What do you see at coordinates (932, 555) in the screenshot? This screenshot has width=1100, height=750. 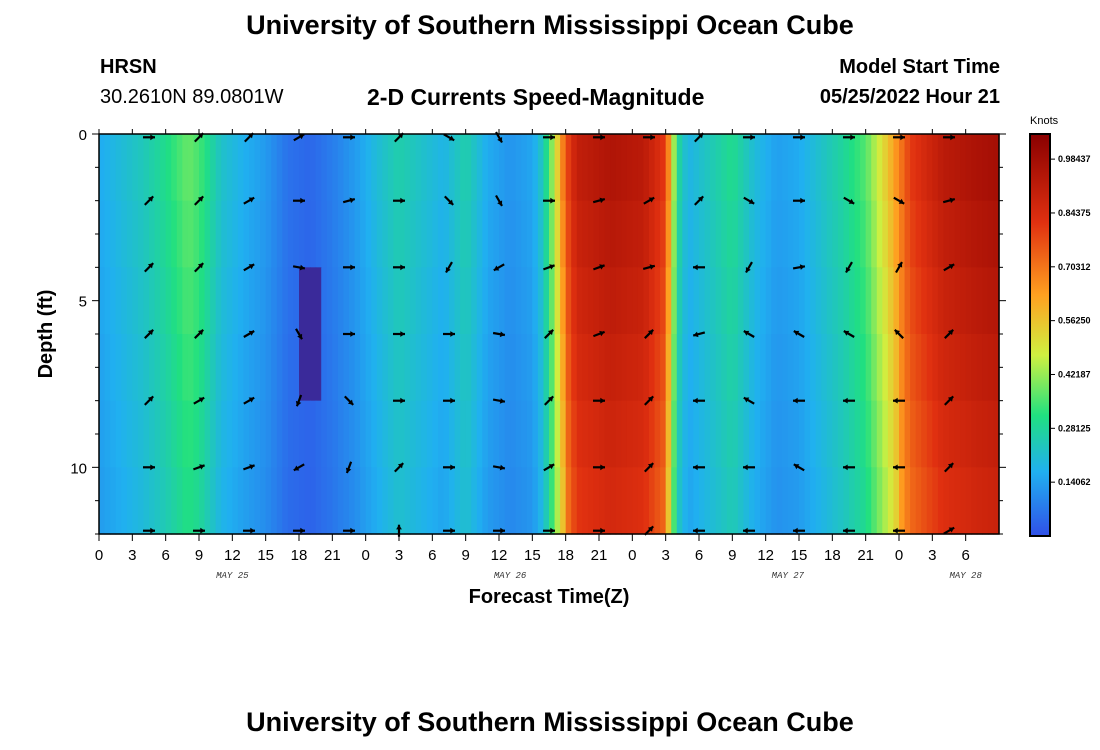 I see `x-tick-label: 3` at bounding box center [932, 555].